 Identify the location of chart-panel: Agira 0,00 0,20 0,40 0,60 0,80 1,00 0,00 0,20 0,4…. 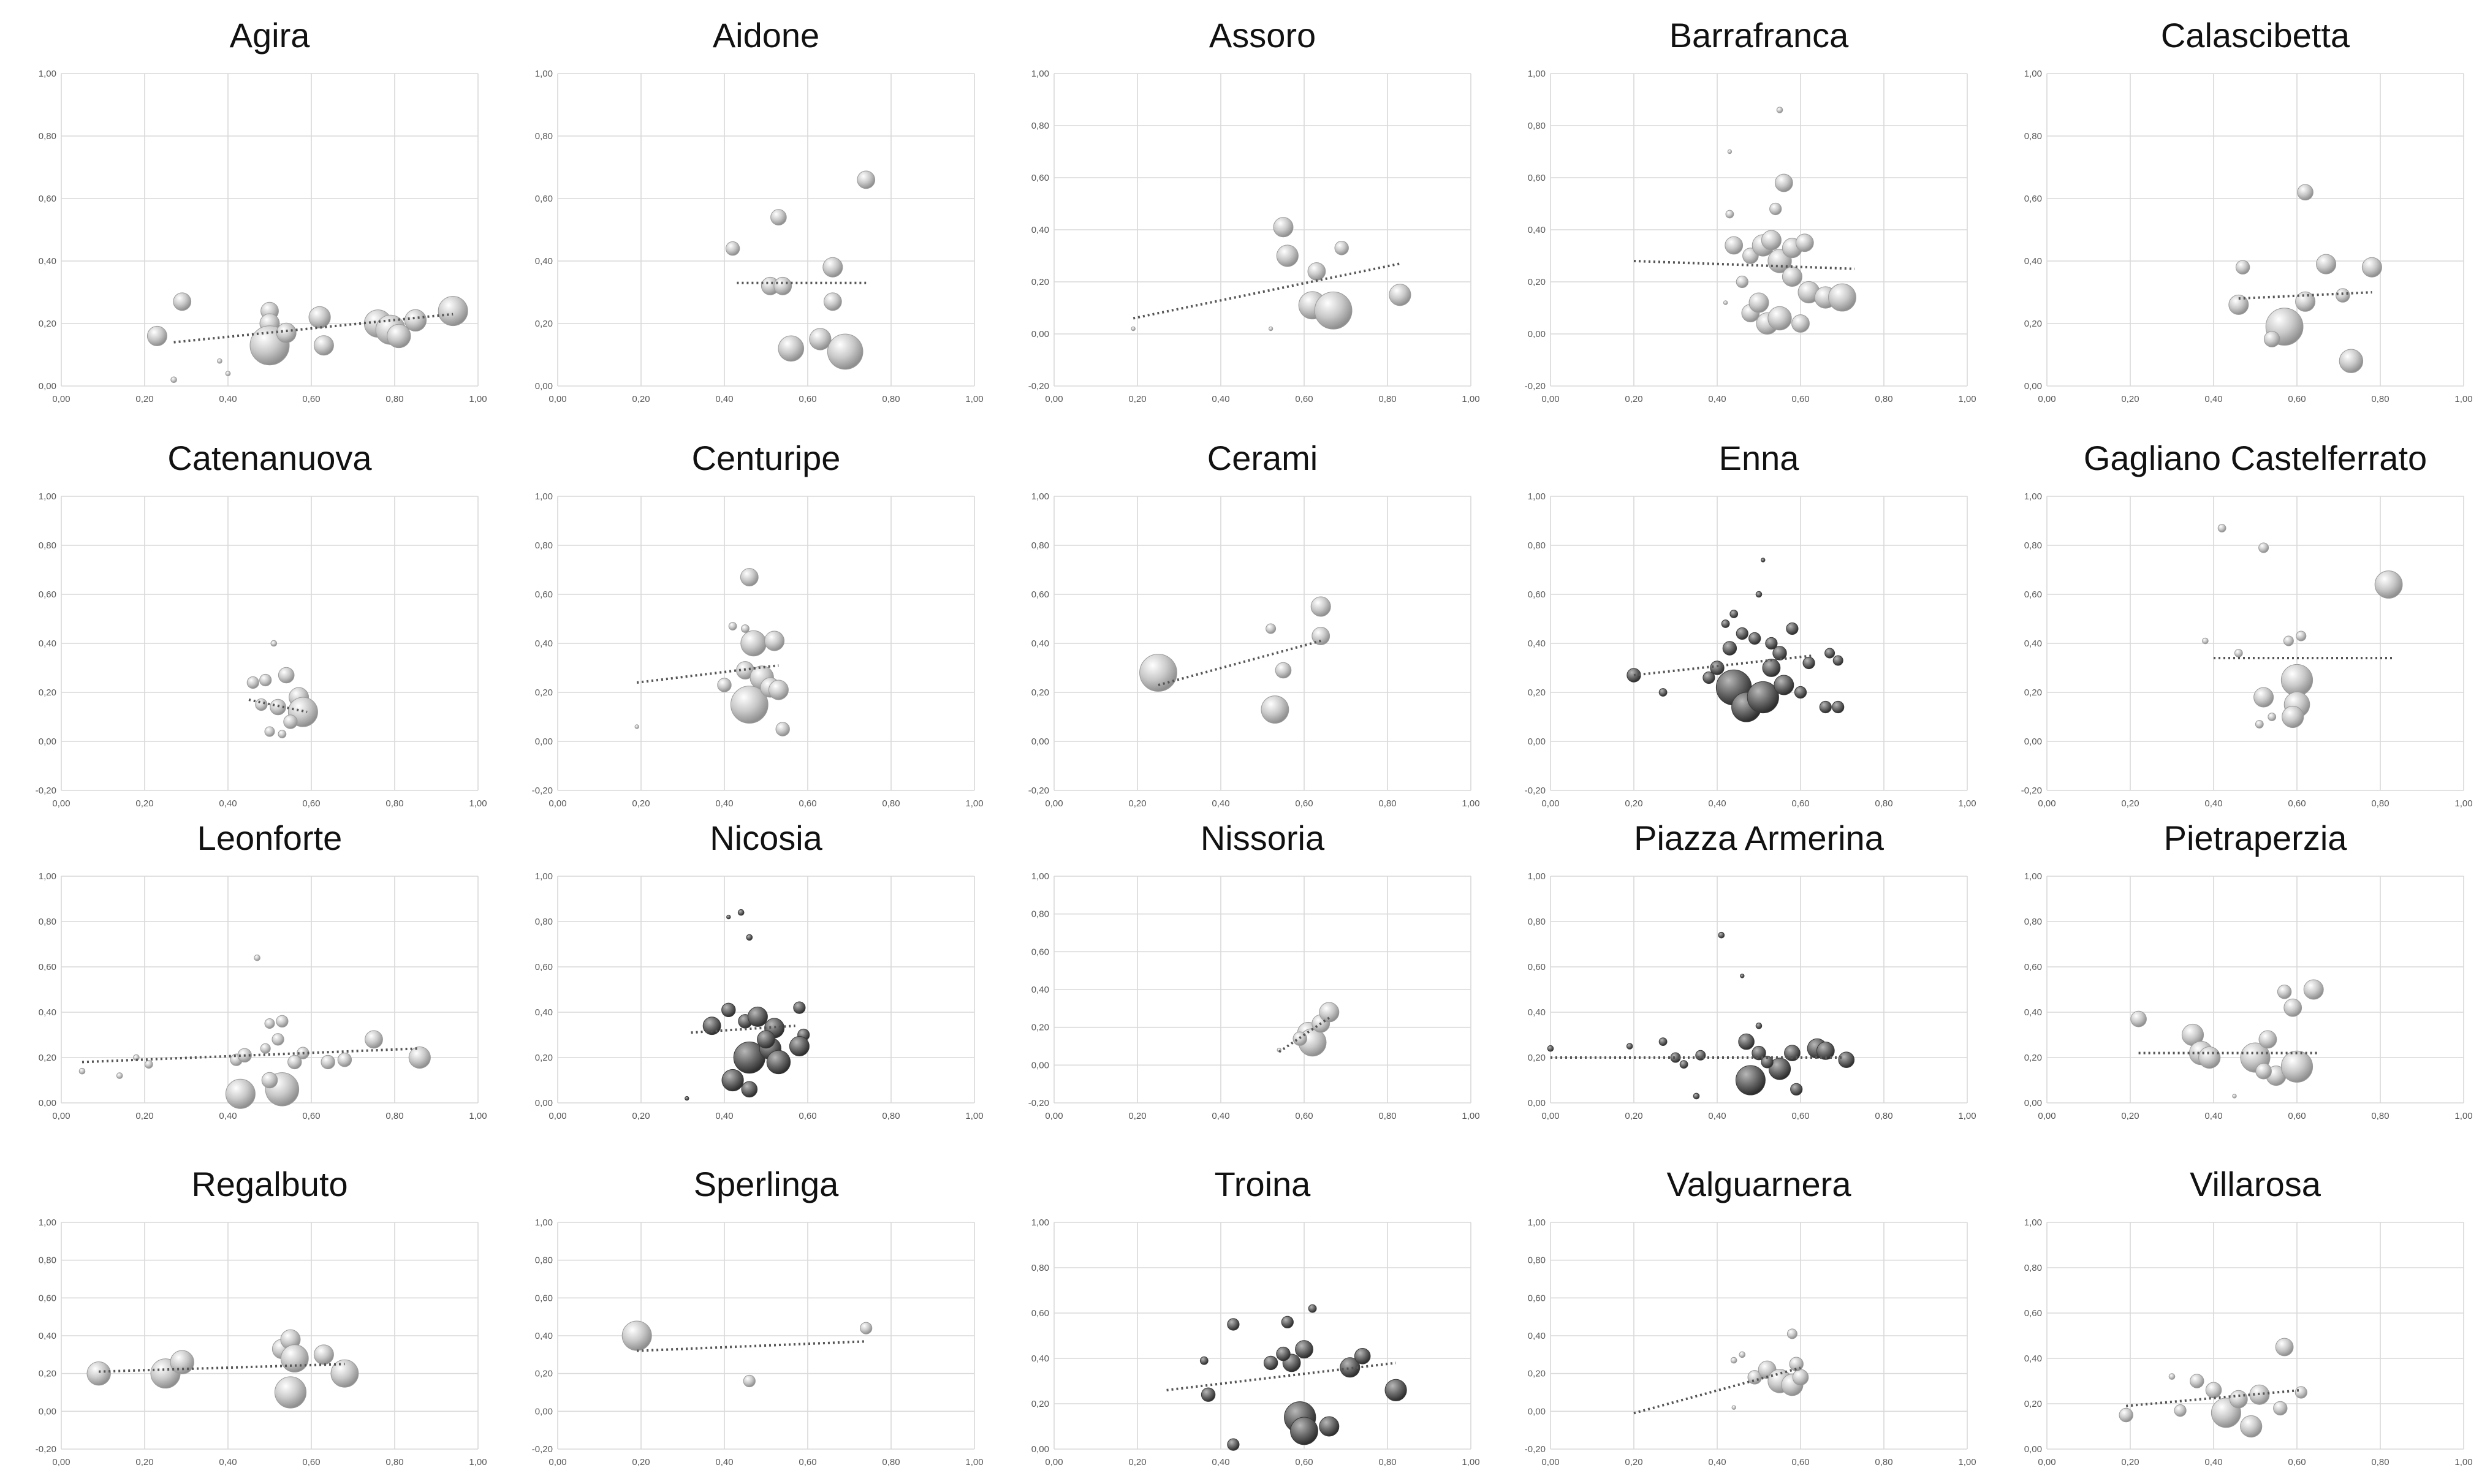
(270, 209).